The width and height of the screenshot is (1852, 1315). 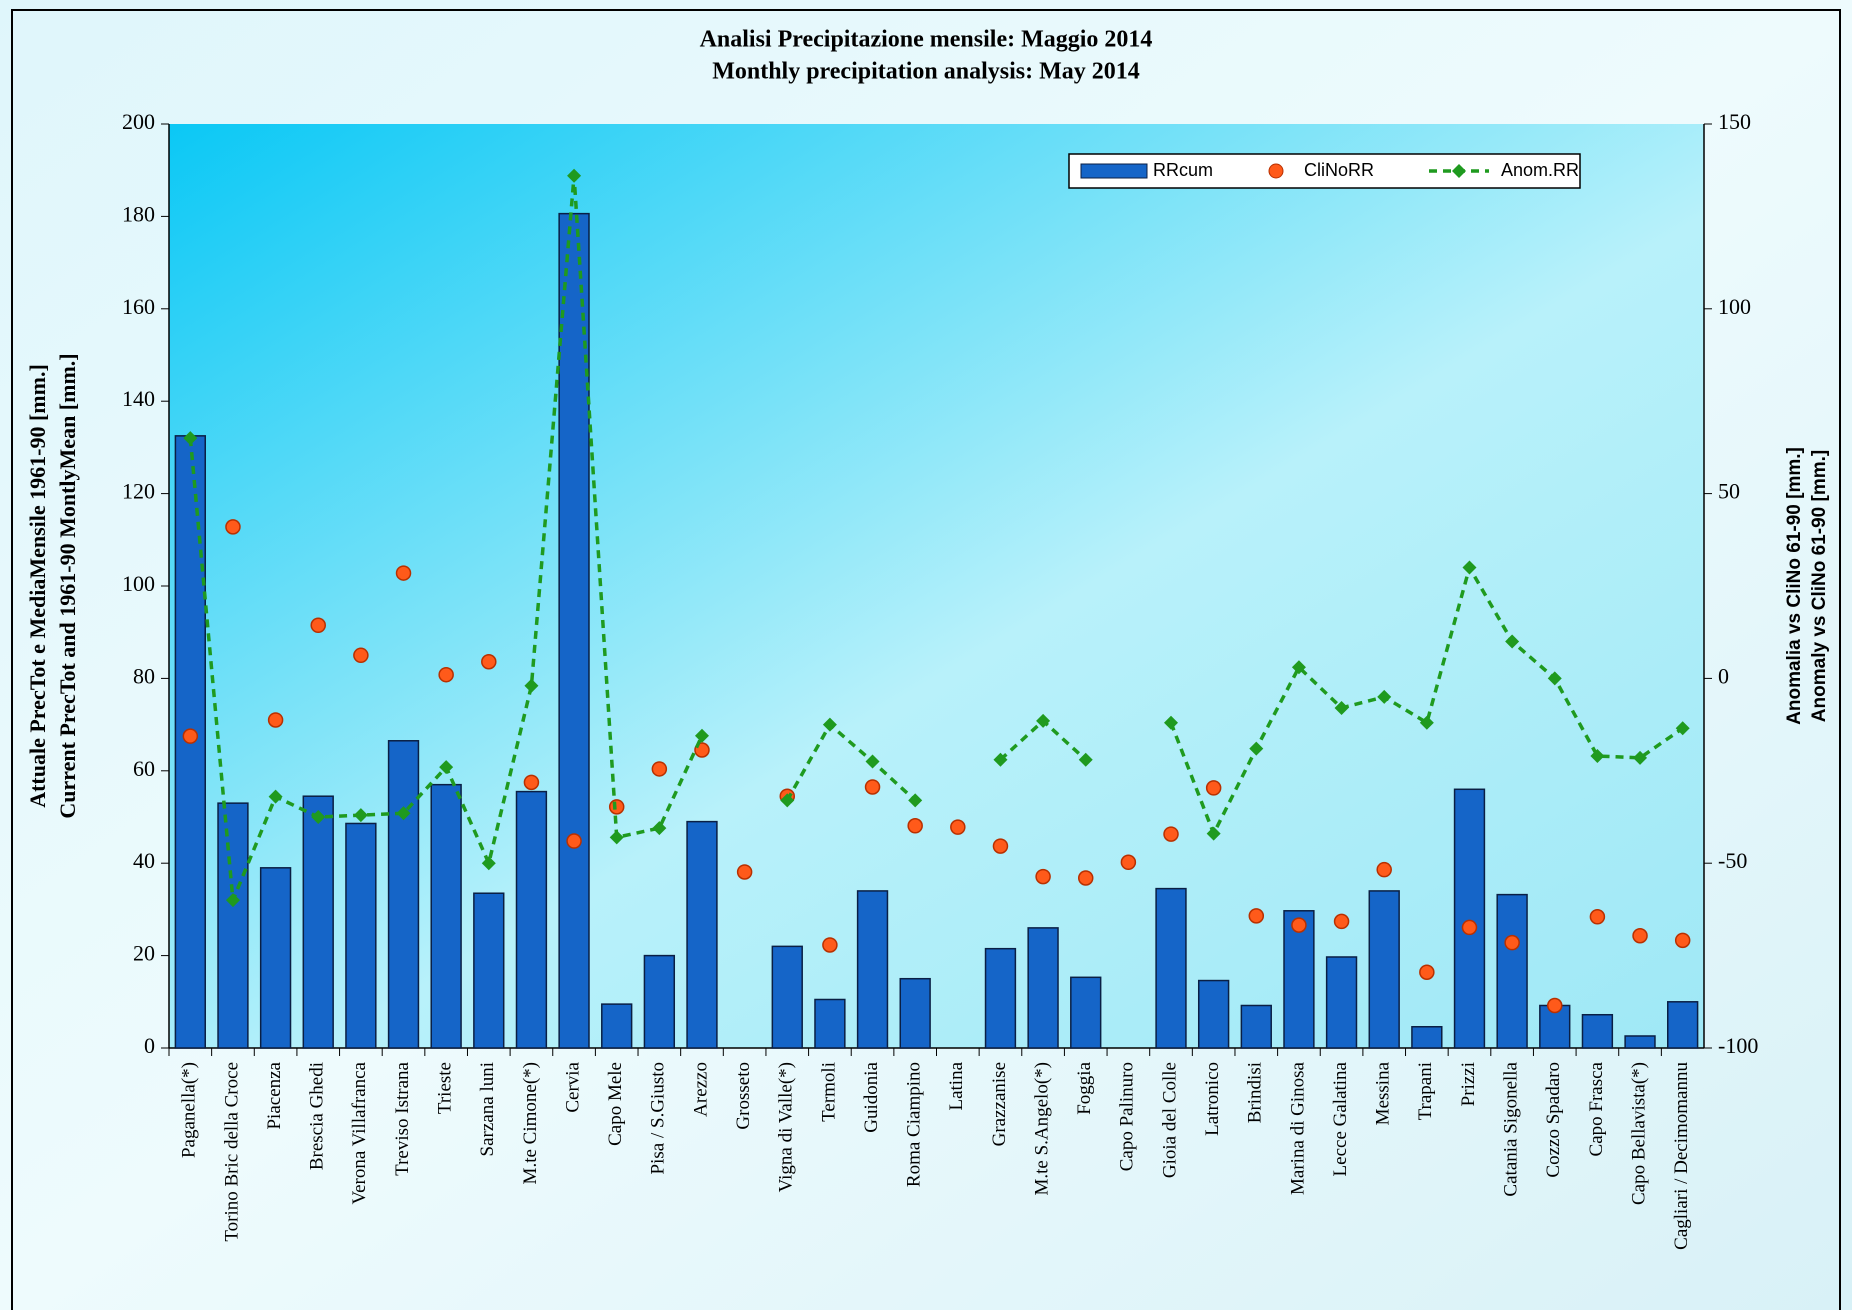 What do you see at coordinates (1169, 1120) in the screenshot?
I see `x-tick-label: Gioia del Colle` at bounding box center [1169, 1120].